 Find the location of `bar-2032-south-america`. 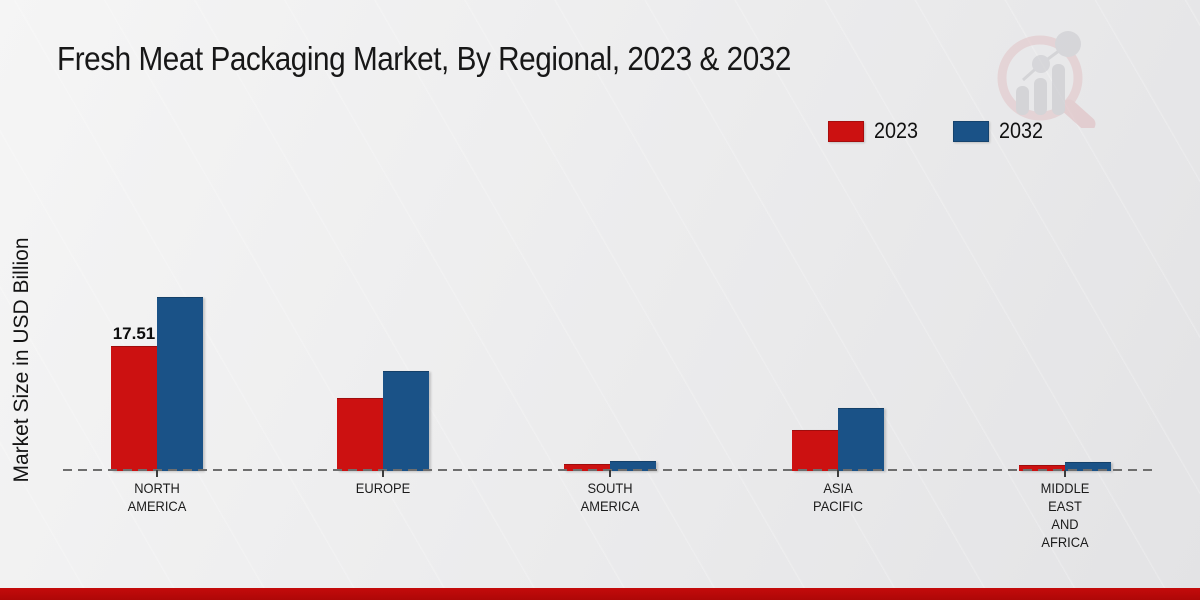

bar-2032-south-america is located at coordinates (633, 466).